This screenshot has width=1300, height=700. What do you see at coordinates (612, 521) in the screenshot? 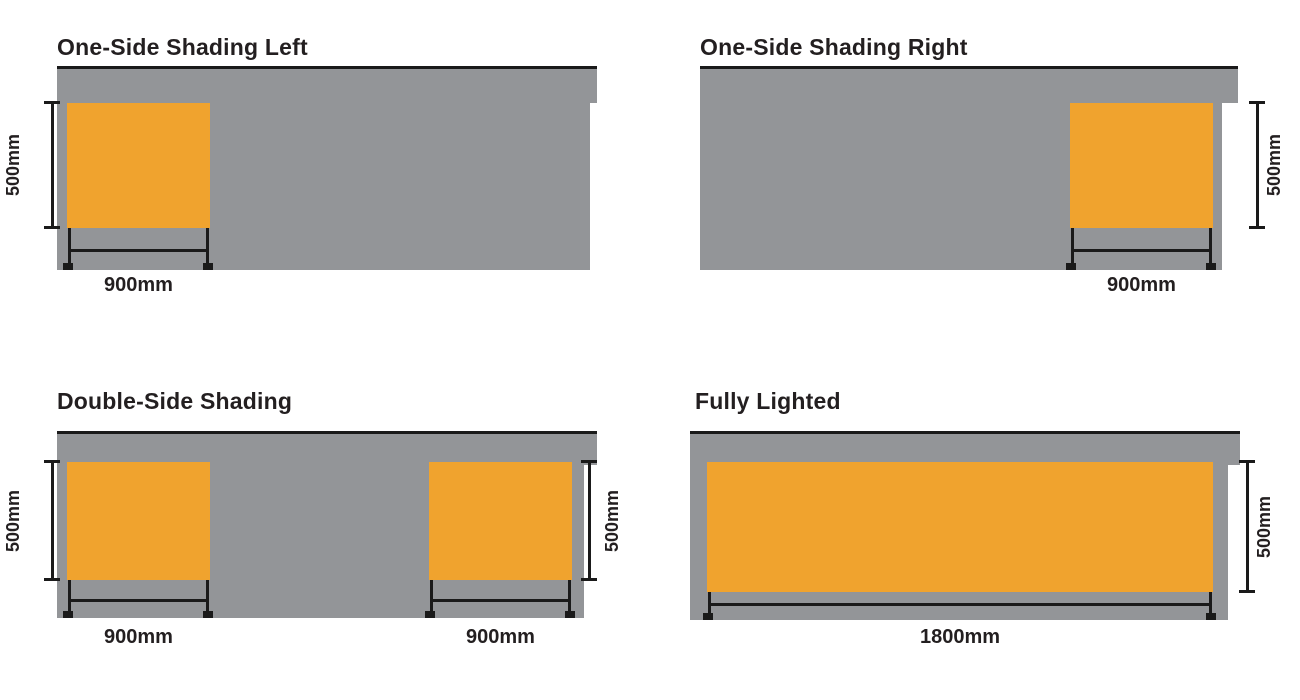
I see `shade-height-label-right: 500mm` at bounding box center [612, 521].